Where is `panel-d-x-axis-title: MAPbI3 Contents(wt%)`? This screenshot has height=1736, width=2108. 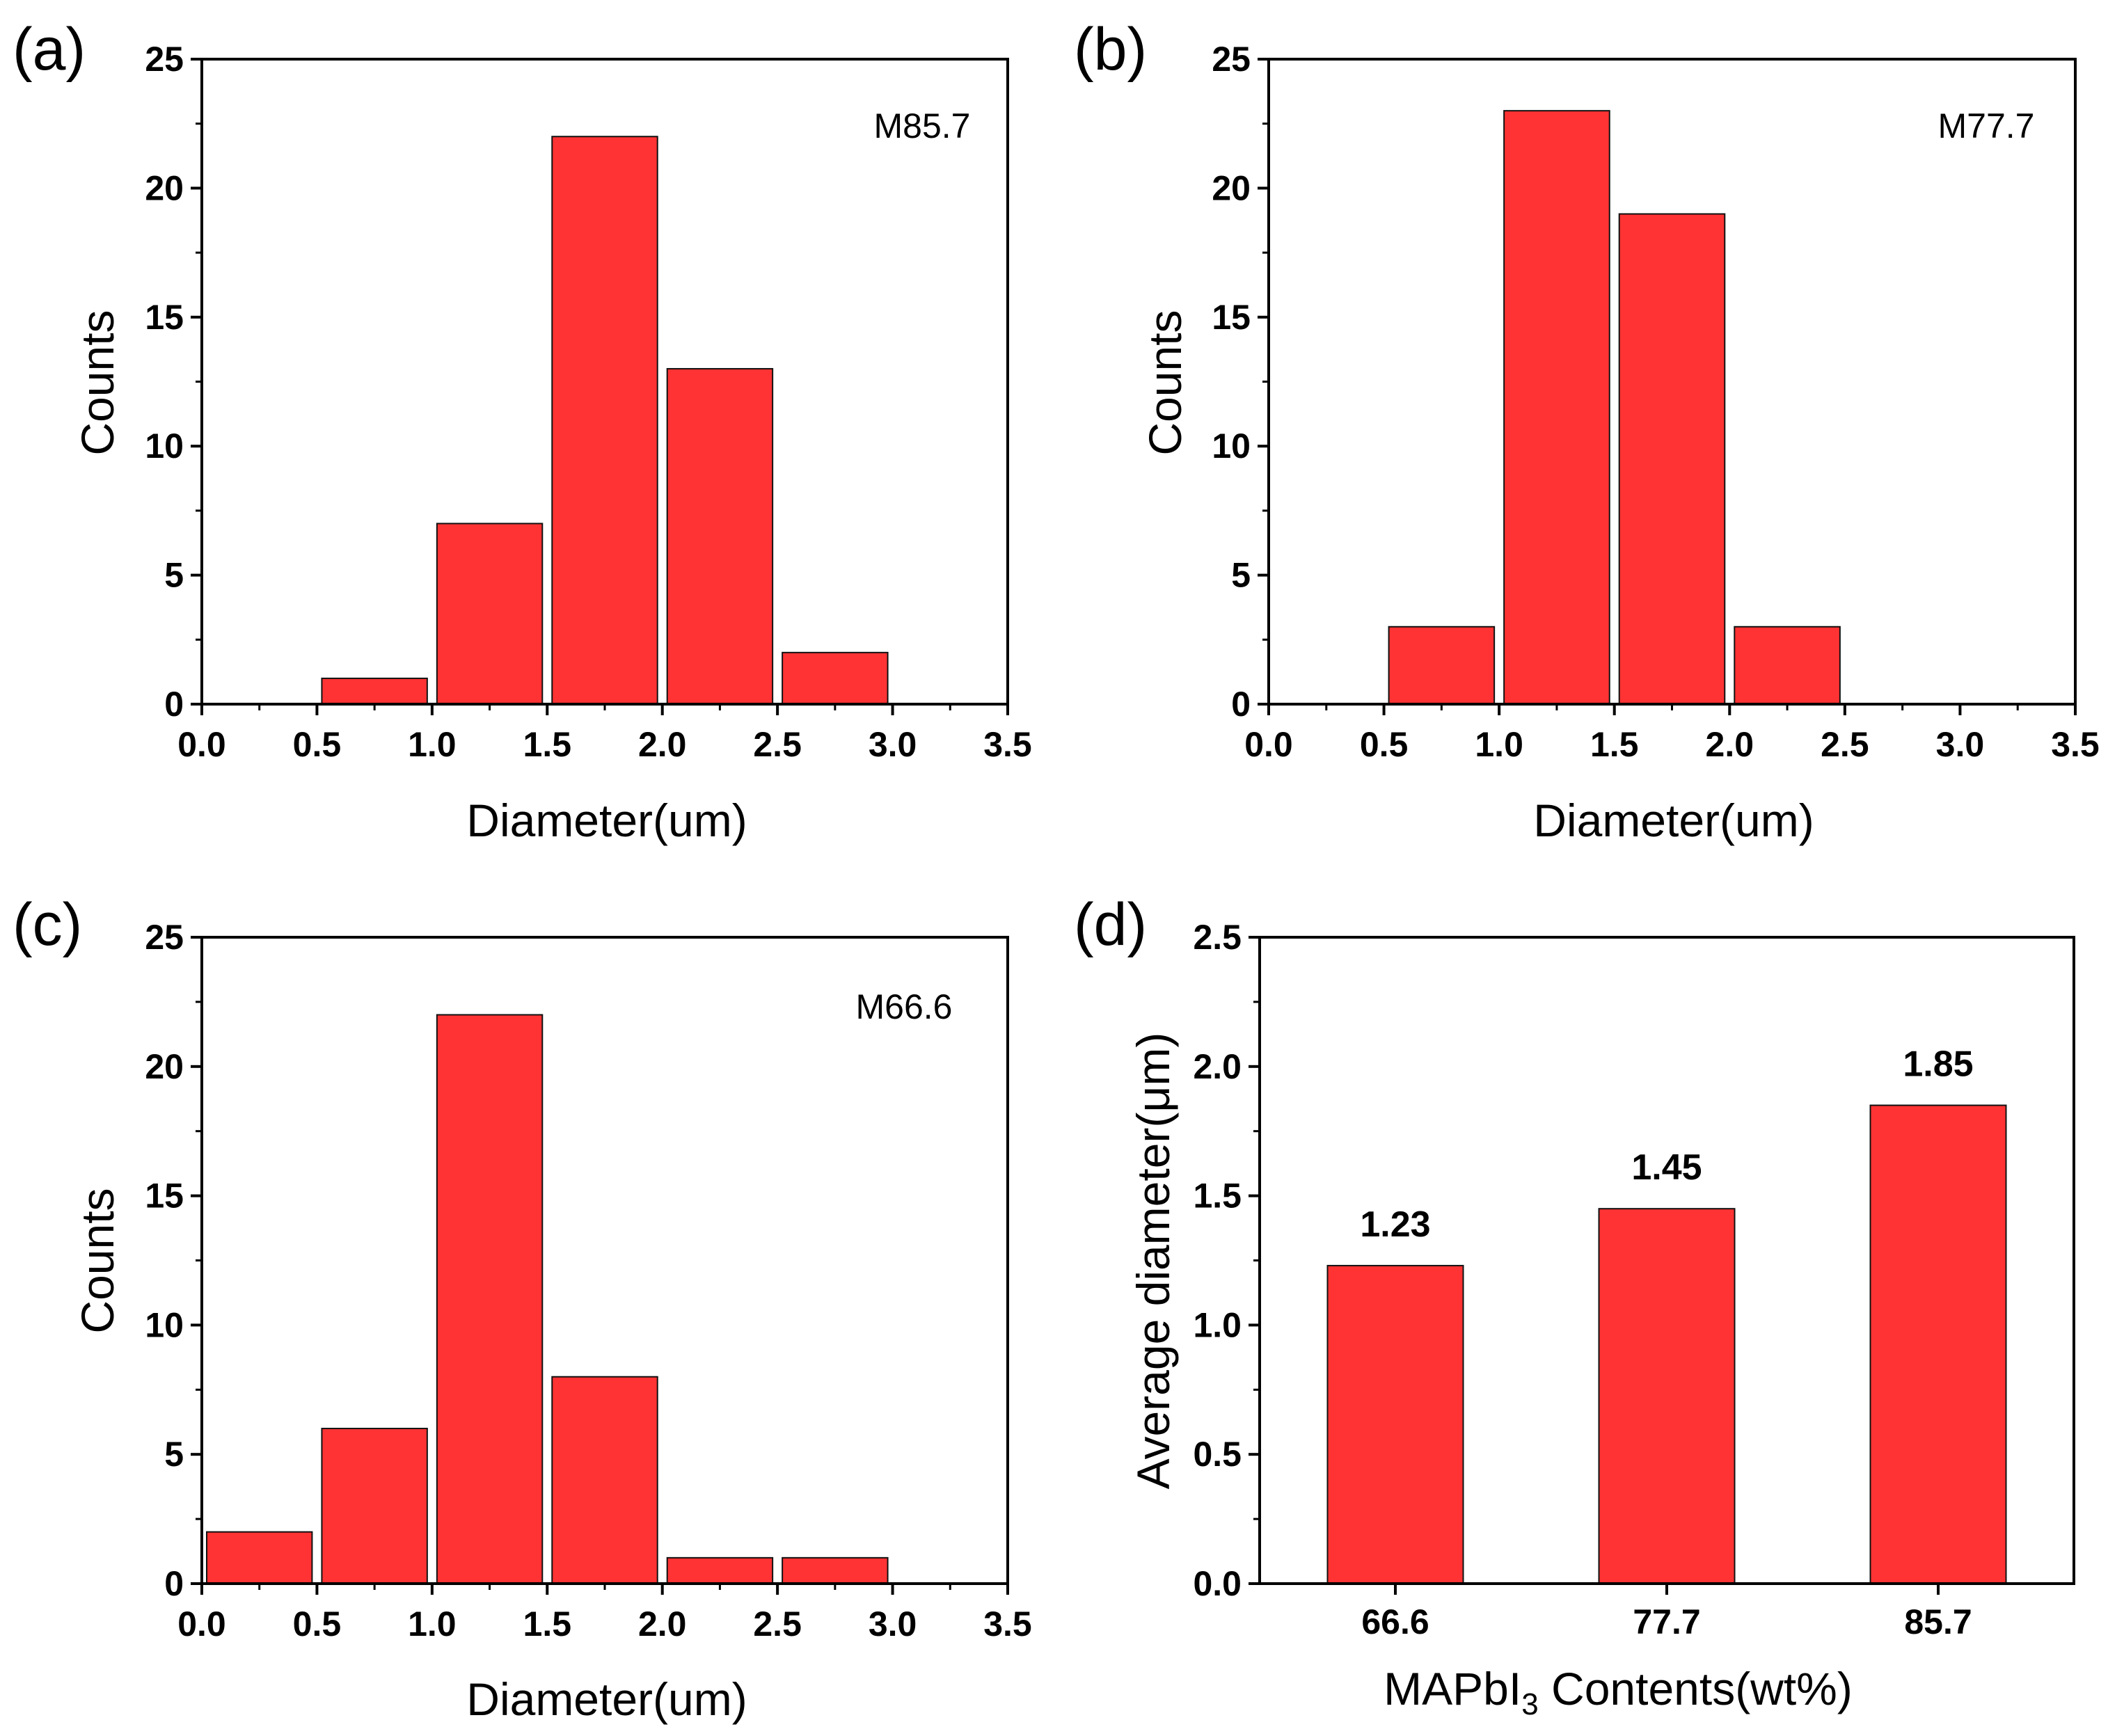
panel-d-x-axis-title: MAPbI3 Contents(wt%) is located at coordinates (1618, 1692).